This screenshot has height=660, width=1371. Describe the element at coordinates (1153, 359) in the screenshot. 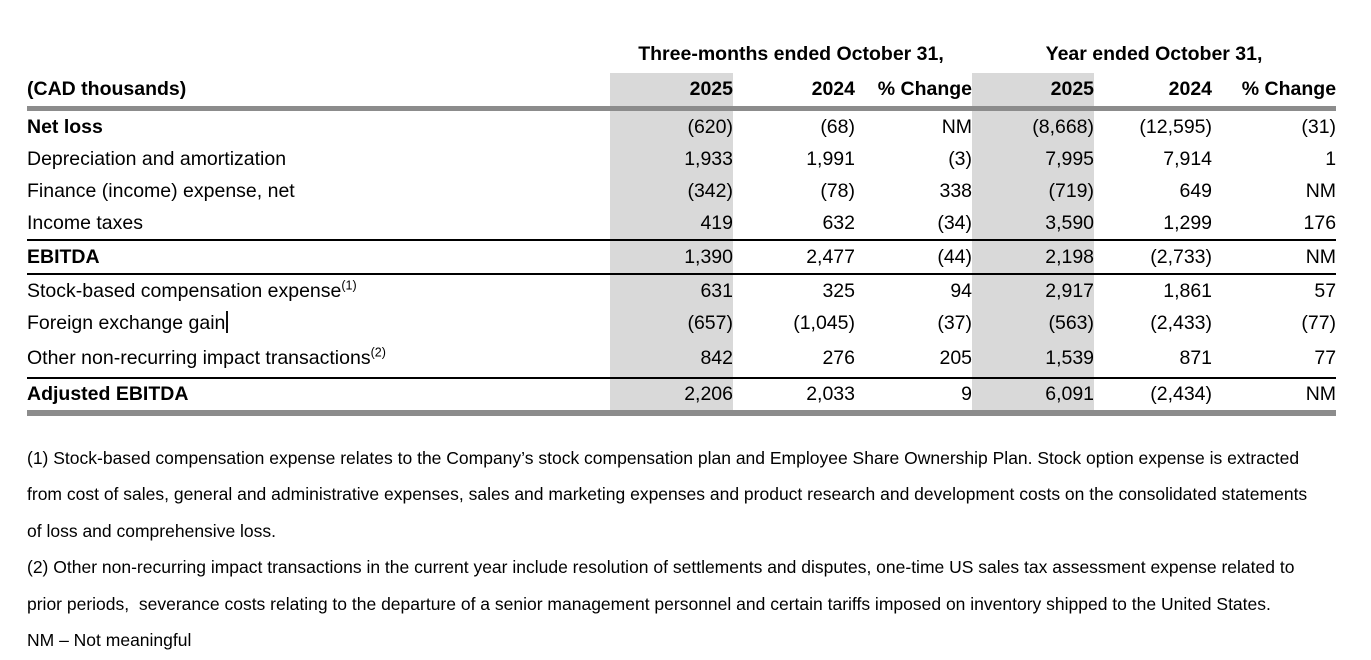

I see `cell-value: 871` at that location.